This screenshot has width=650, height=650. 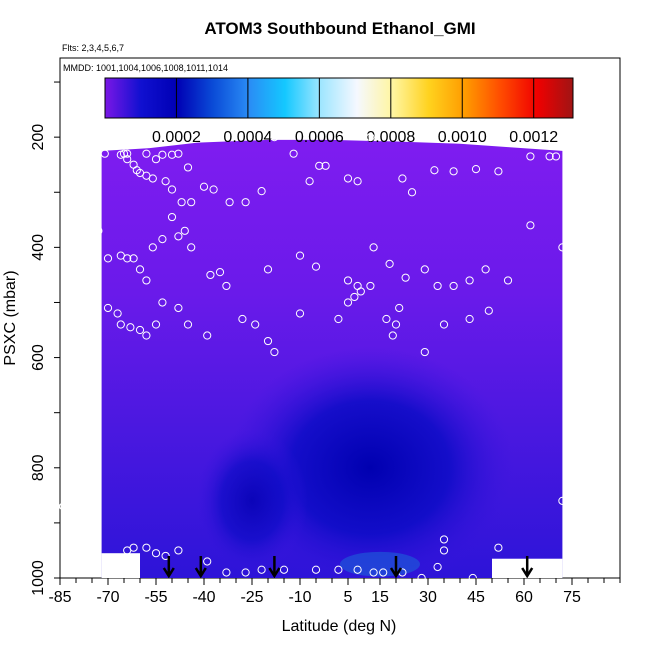 What do you see at coordinates (145, 68) in the screenshot?
I see `dates-subtitle: MMDD: 1001,1004,1006,1008,1011,1014` at bounding box center [145, 68].